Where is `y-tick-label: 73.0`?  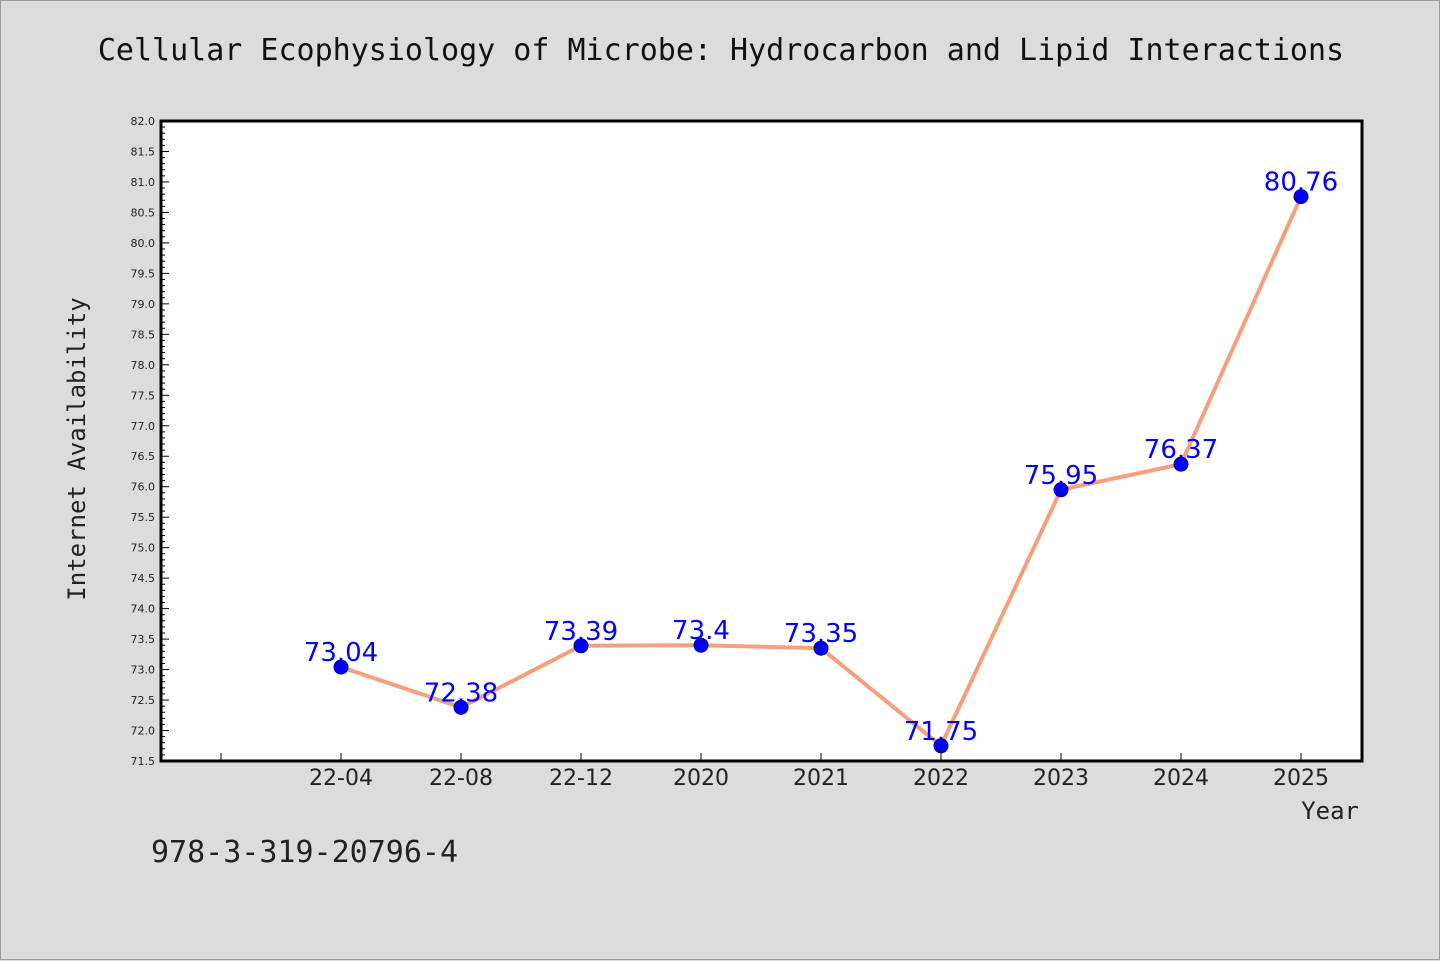
y-tick-label: 73.0 is located at coordinates (143, 670).